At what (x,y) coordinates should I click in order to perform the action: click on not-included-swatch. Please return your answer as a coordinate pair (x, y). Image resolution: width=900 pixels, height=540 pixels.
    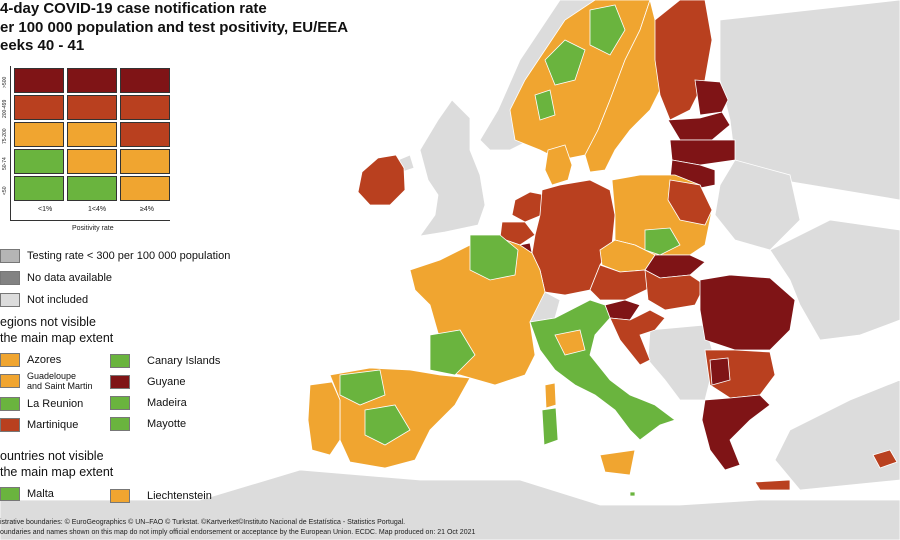
    Looking at the image, I should click on (10, 300).